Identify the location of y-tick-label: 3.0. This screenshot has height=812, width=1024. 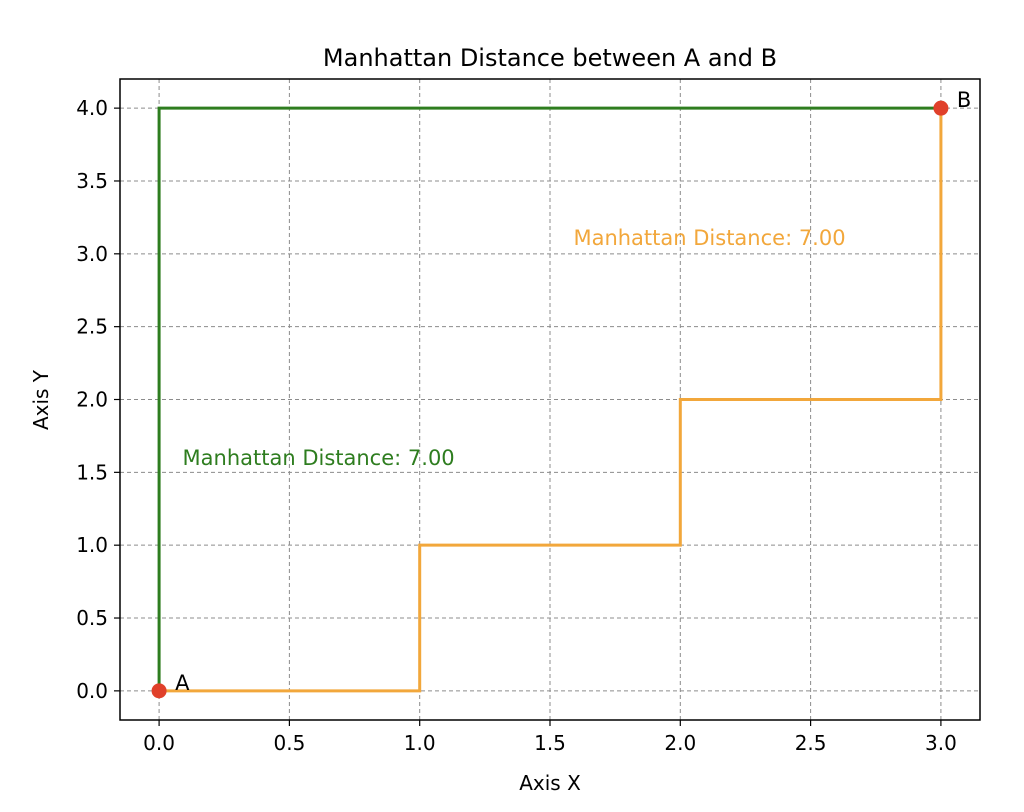
(92, 254).